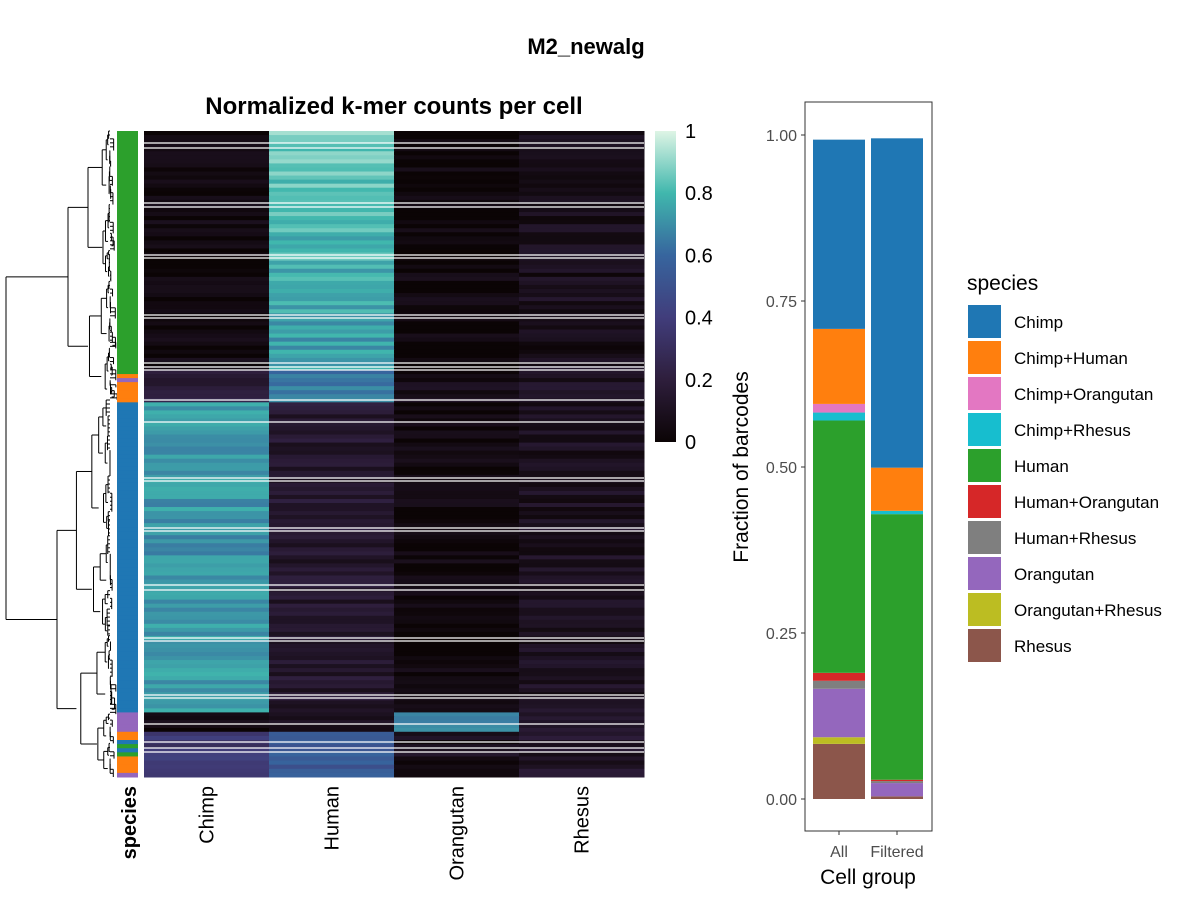 The height and width of the screenshot is (905, 1200). What do you see at coordinates (1002, 283) in the screenshot?
I see `legend-title: species` at bounding box center [1002, 283].